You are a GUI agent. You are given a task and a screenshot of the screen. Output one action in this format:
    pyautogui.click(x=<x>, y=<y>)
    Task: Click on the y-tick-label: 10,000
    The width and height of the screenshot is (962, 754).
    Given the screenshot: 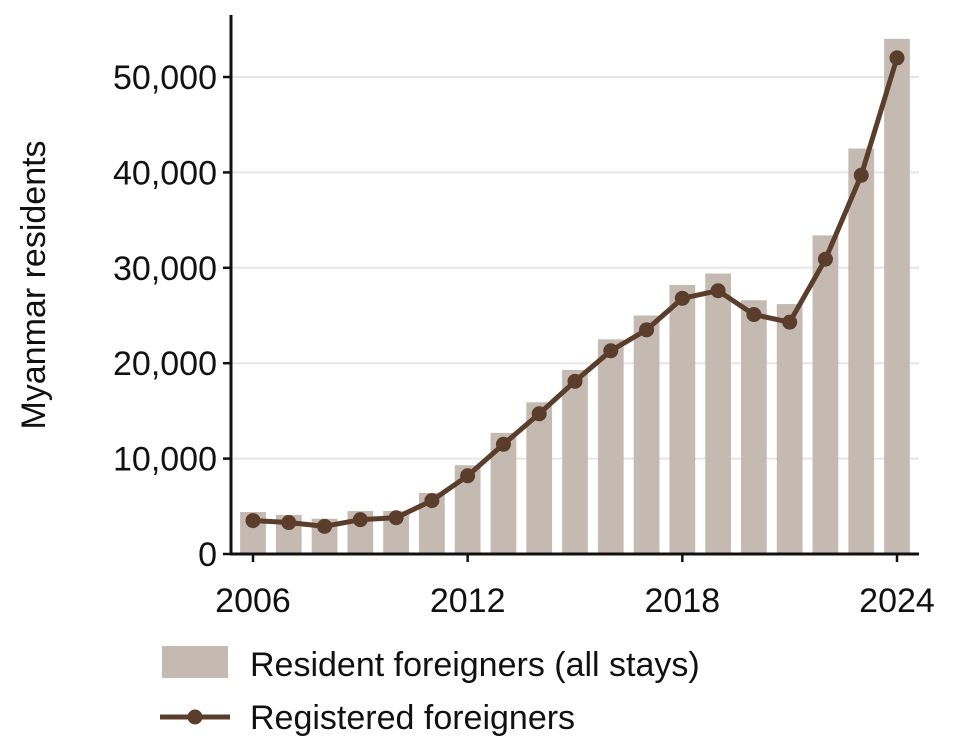 What is the action you would take?
    pyautogui.click(x=165, y=460)
    